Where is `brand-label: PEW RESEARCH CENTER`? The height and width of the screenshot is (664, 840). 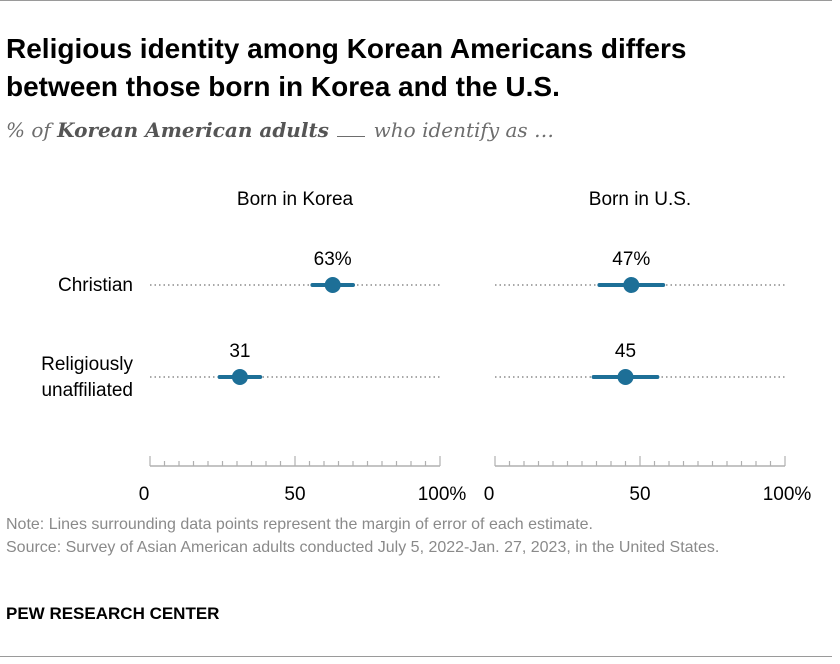
brand-label: PEW RESEARCH CENTER is located at coordinates (113, 613).